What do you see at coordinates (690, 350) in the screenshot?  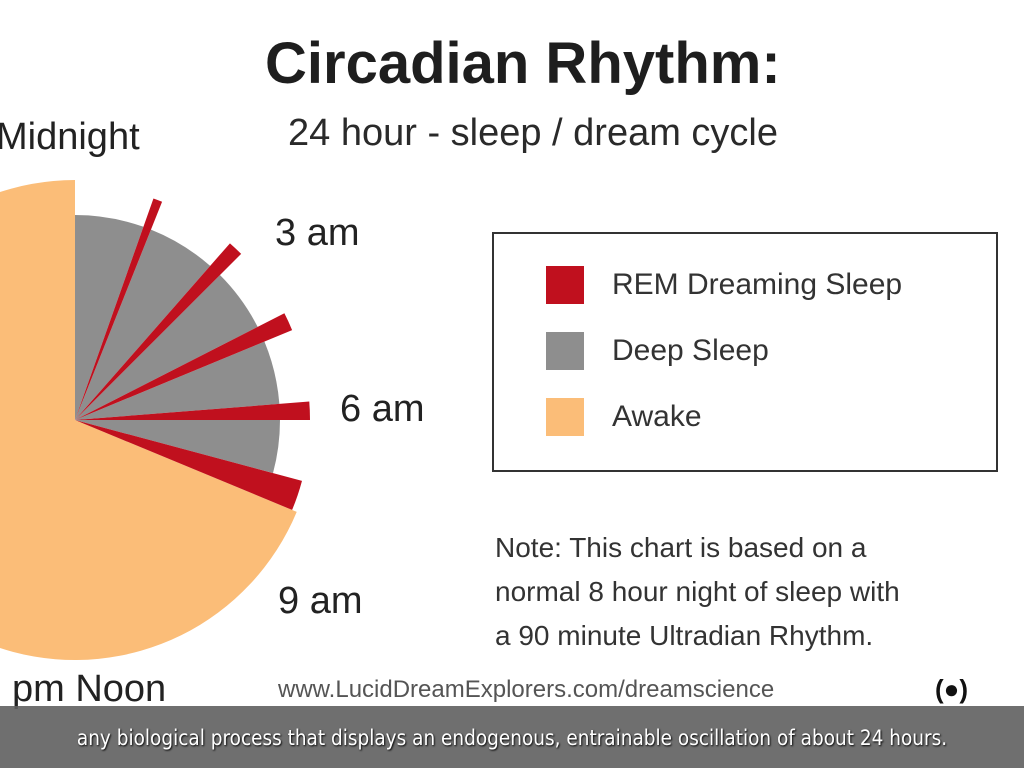 I see `legend-label: Deep Sleep` at bounding box center [690, 350].